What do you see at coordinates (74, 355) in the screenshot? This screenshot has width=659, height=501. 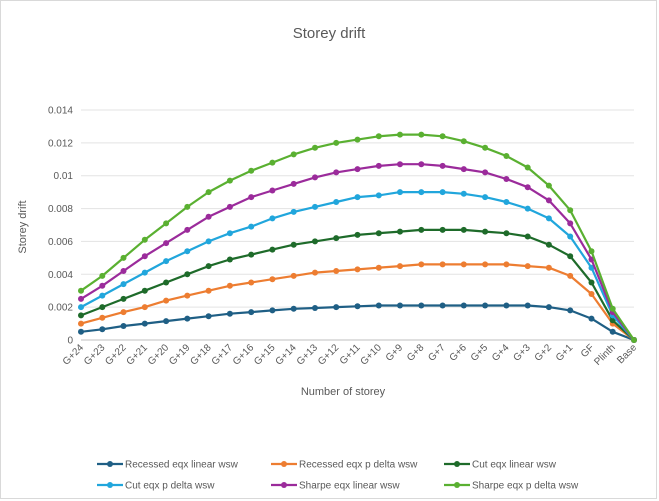 I see `x-tick-label: G+24` at bounding box center [74, 355].